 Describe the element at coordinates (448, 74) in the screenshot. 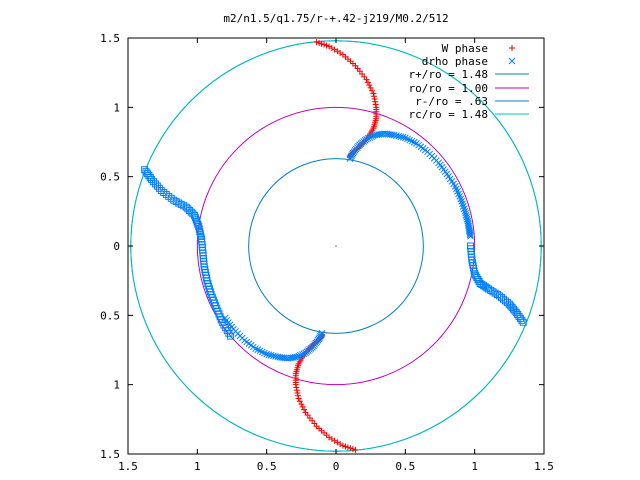

I see `legend-label-r-plus: r+/ro = 1.48` at that location.